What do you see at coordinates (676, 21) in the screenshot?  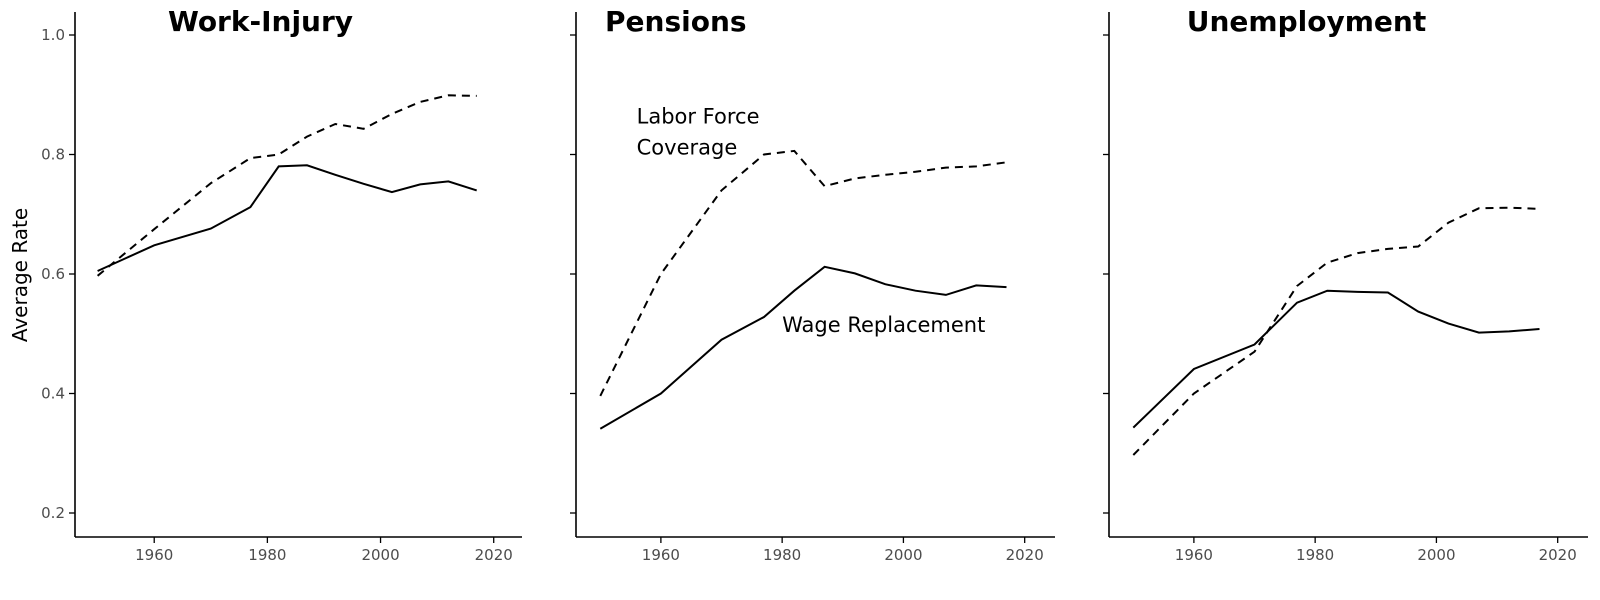 I see `panel-title: Pensions` at bounding box center [676, 21].